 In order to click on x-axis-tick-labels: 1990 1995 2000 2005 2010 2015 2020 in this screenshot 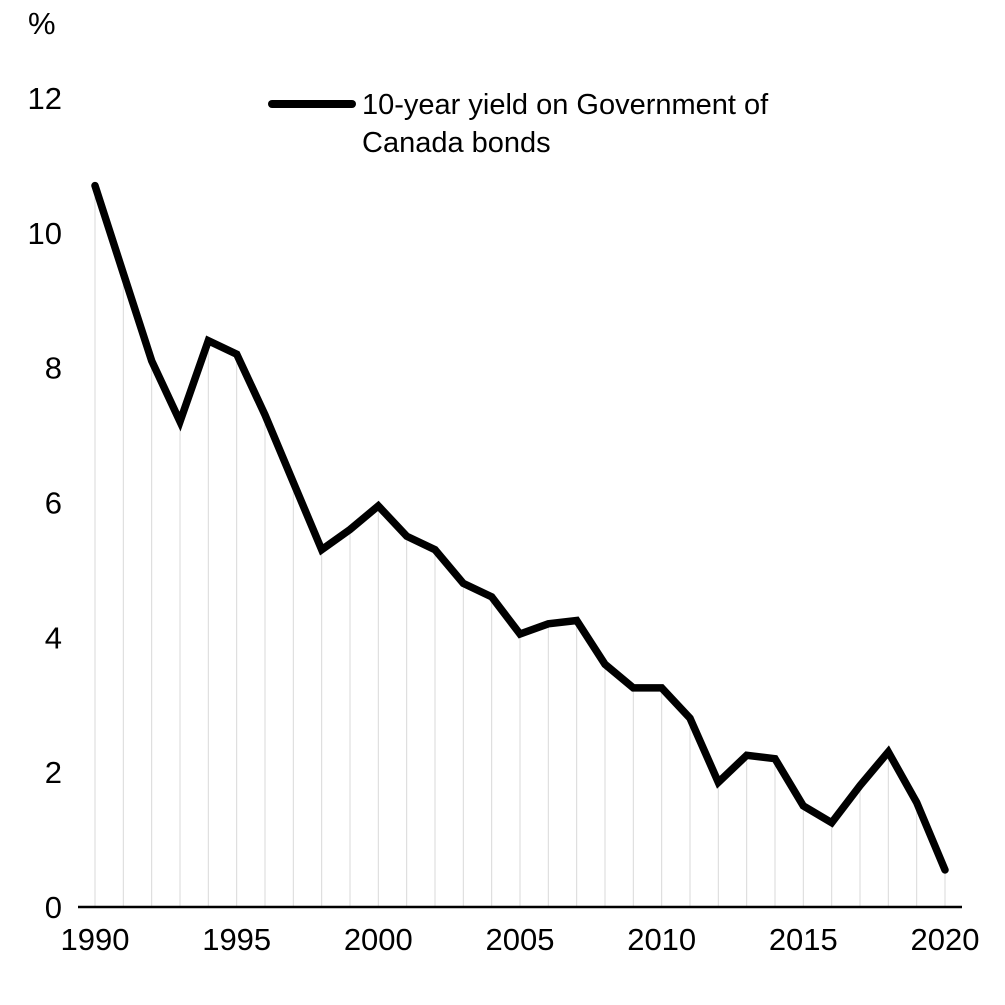, I will do `click(520, 939)`.